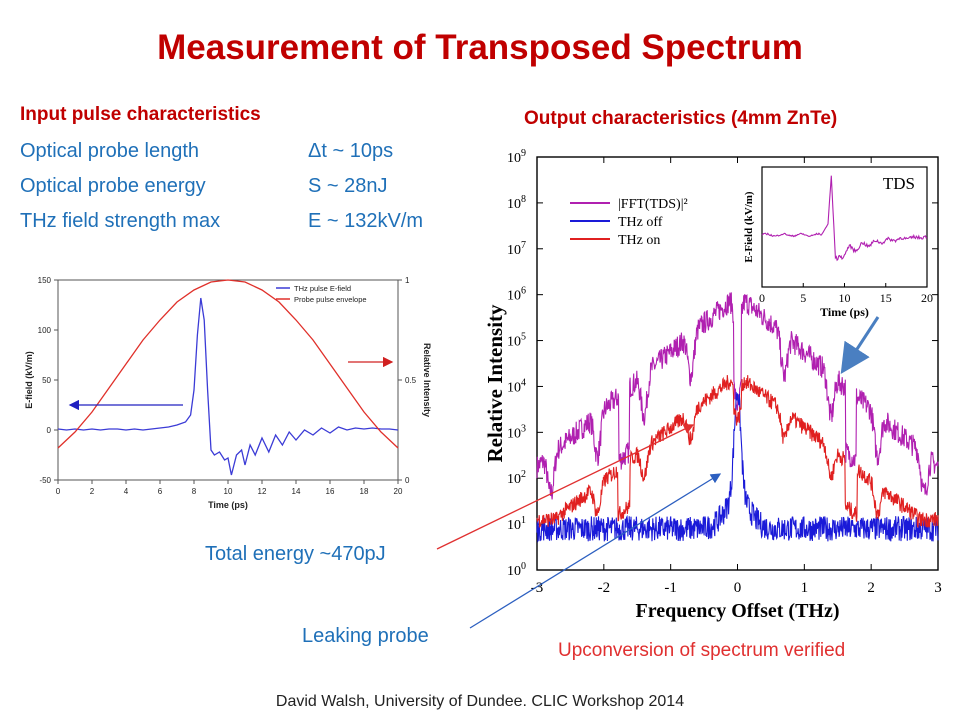 This screenshot has width=960, height=720. I want to click on x-tick-label: 4, so click(126, 491).